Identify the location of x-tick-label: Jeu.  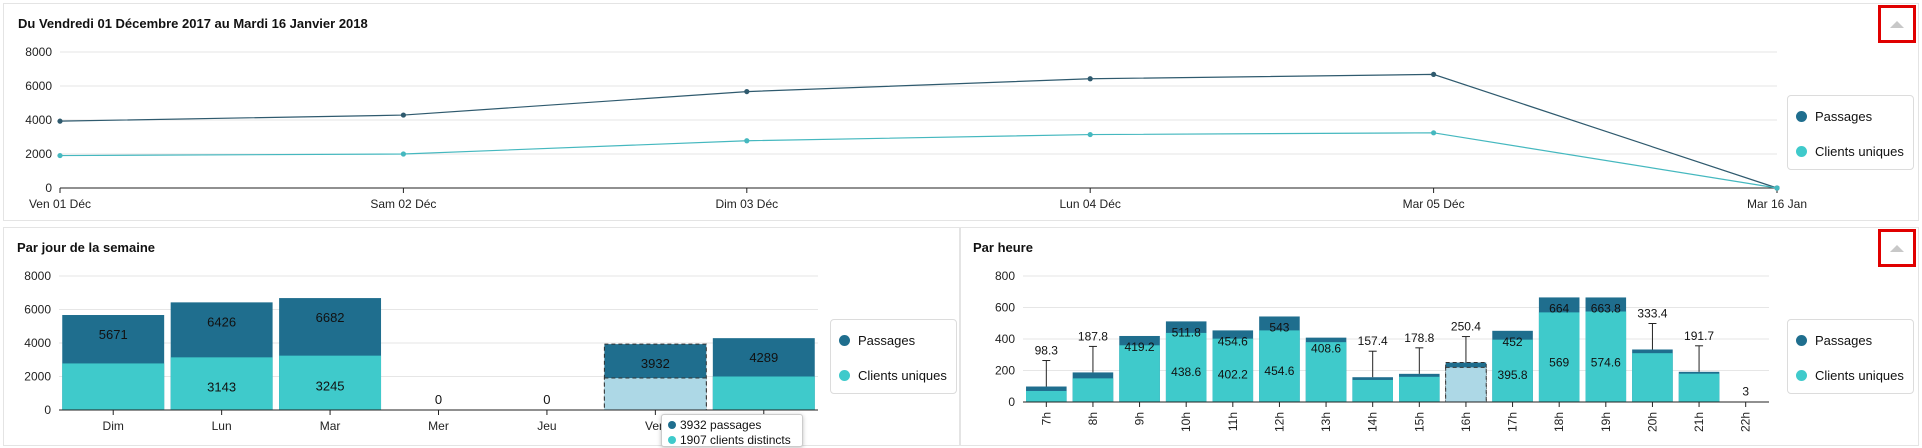
(546, 426).